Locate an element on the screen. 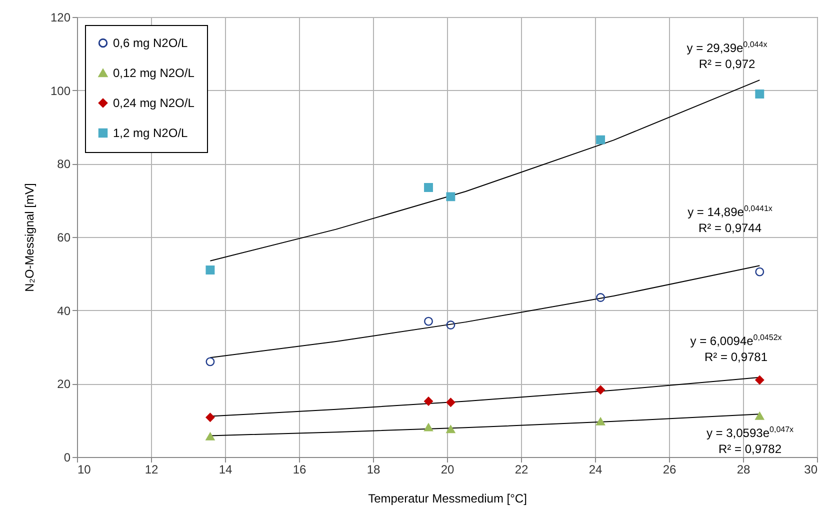 This screenshot has width=824, height=515. annotation: R² = 0,9781 is located at coordinates (736, 357).